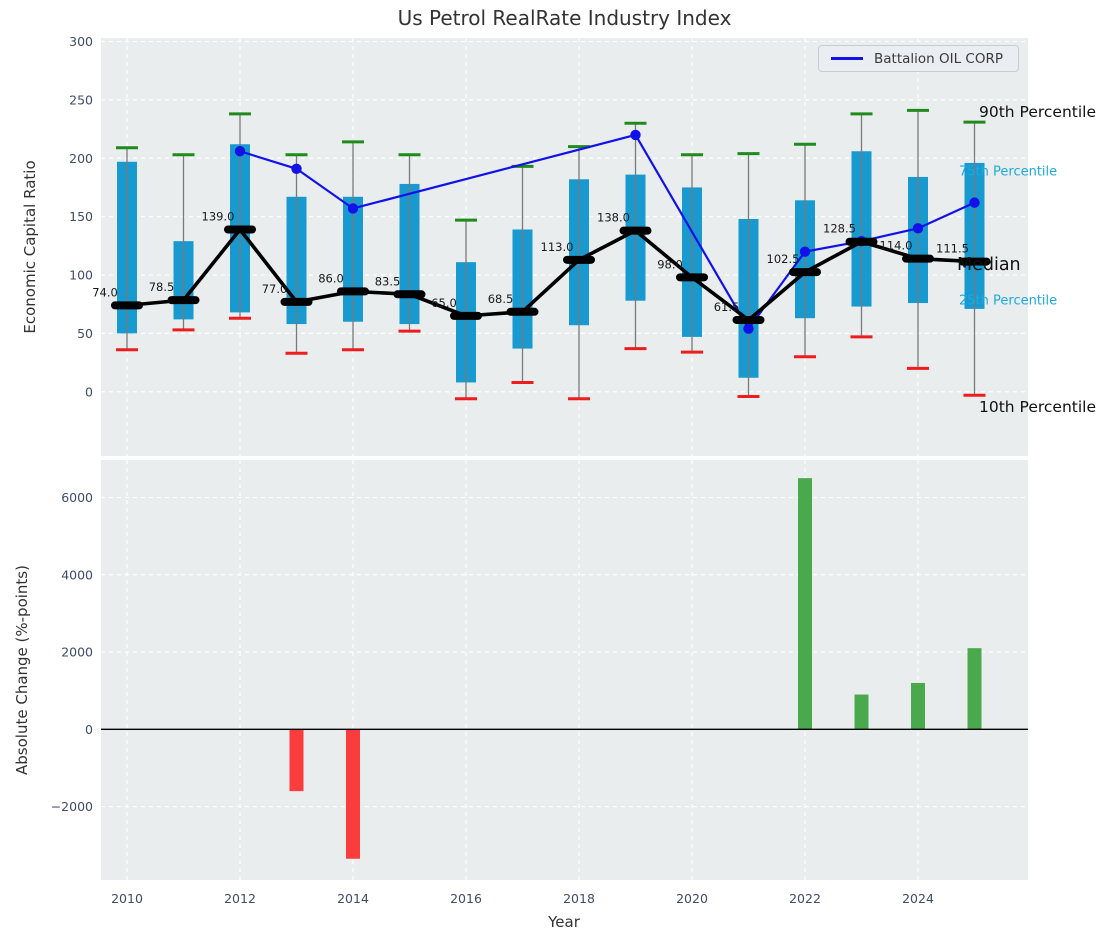 The image size is (1114, 942). What do you see at coordinates (331, 278) in the screenshot?
I see `median-value-label: 86.0` at bounding box center [331, 278].